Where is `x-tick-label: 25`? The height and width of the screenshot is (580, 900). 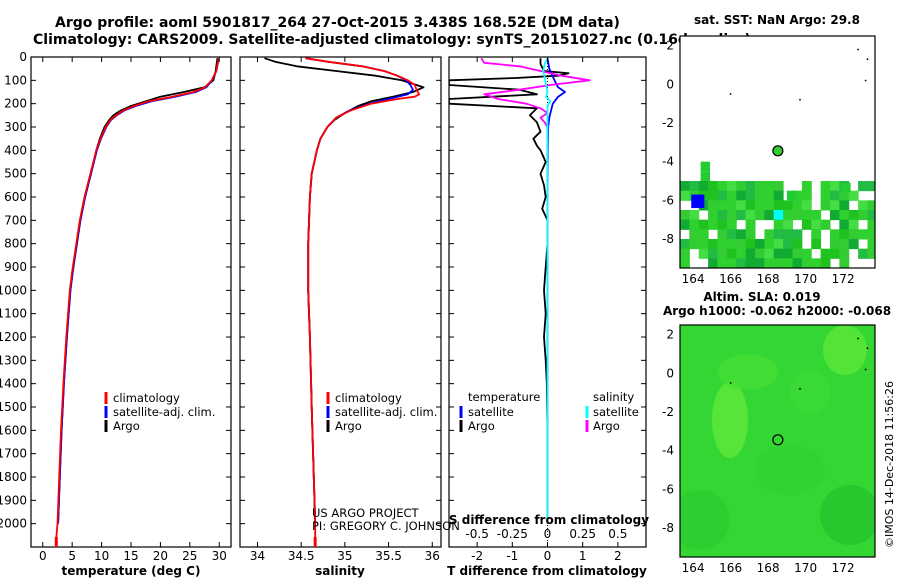 x-tick-label: 25 is located at coordinates (189, 556).